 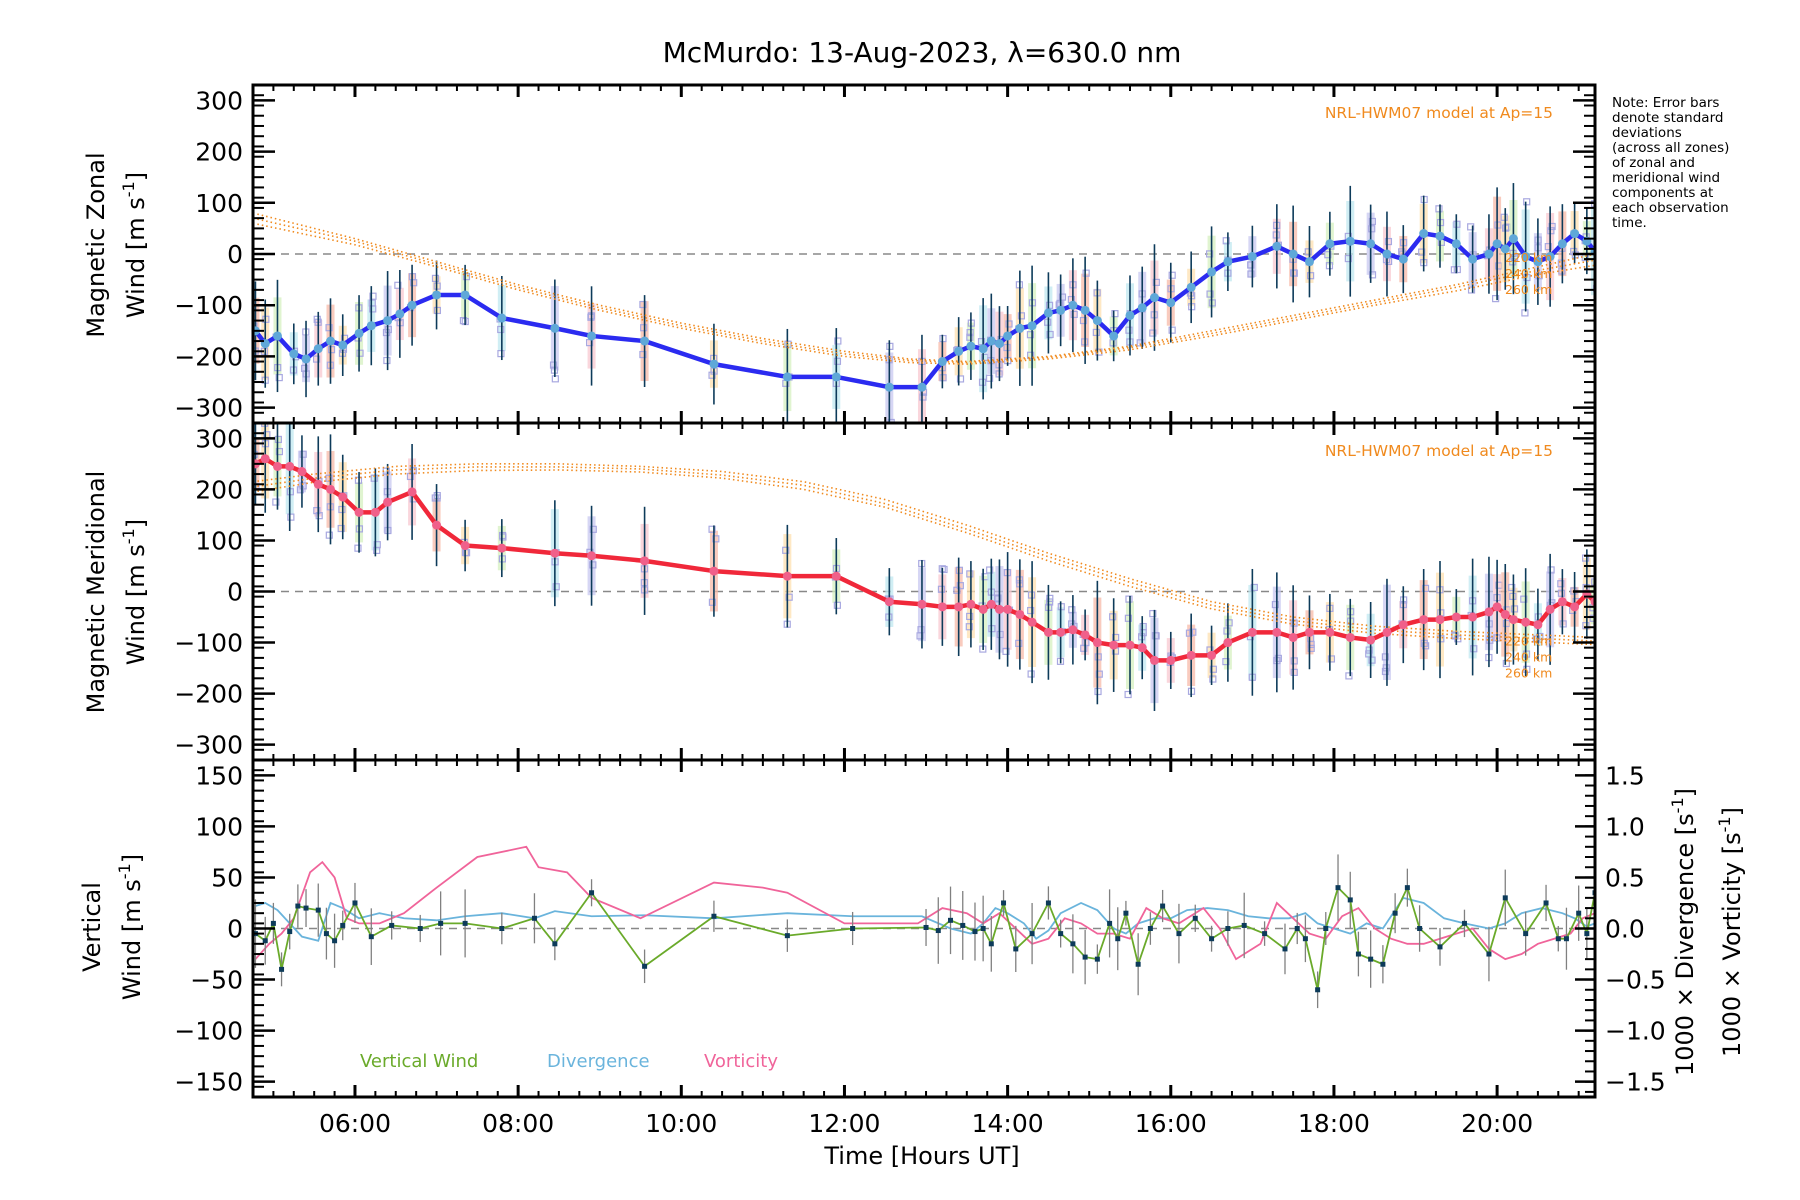 What do you see at coordinates (1528, 672) in the screenshot?
I see `meridional-altitude-label: 260 km` at bounding box center [1528, 672].